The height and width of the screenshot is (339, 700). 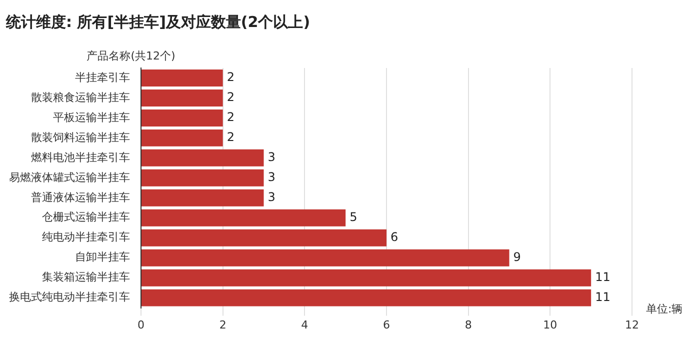 What do you see at coordinates (86, 237) in the screenshot?
I see `y-tick-label: 纯电动半挂牵引车` at bounding box center [86, 237].